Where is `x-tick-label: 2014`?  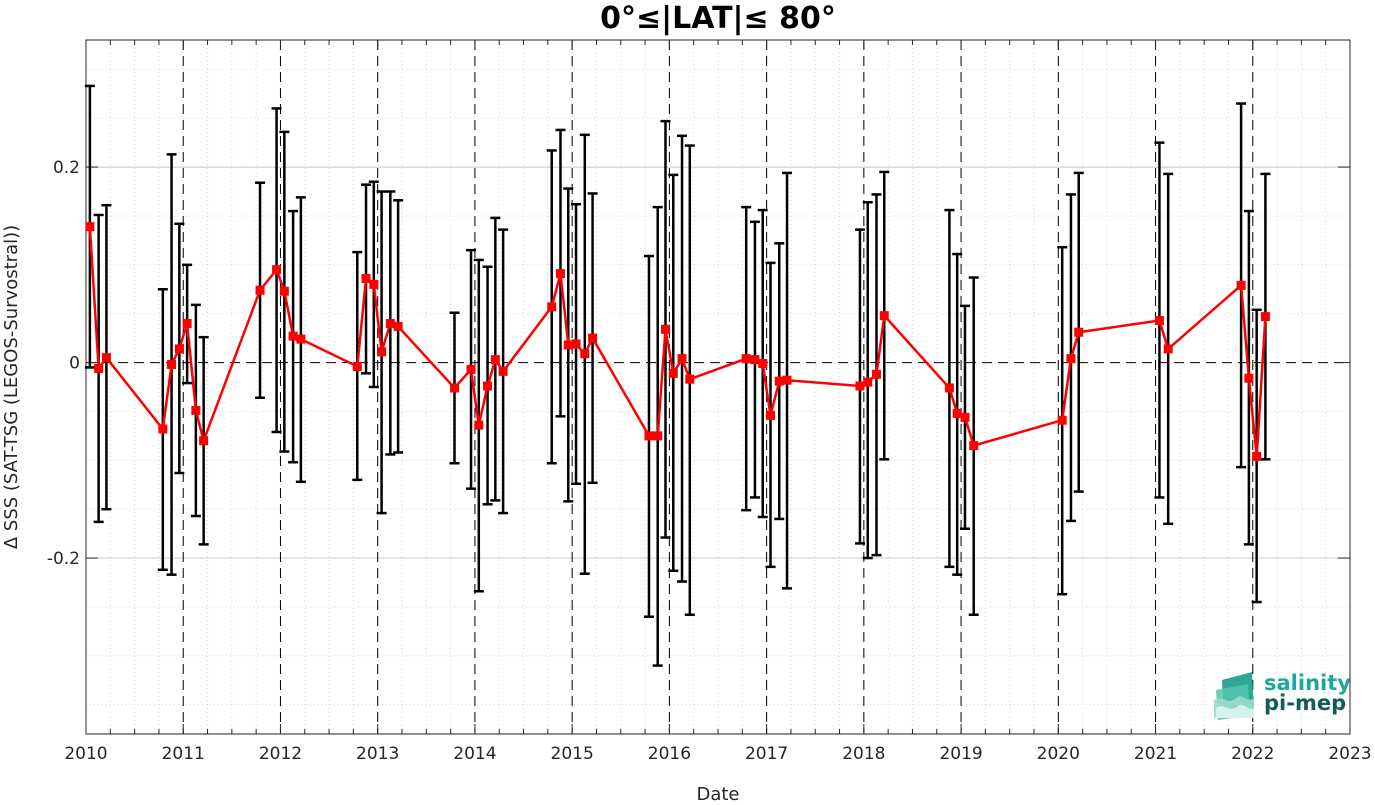 x-tick-label: 2014 is located at coordinates (474, 754).